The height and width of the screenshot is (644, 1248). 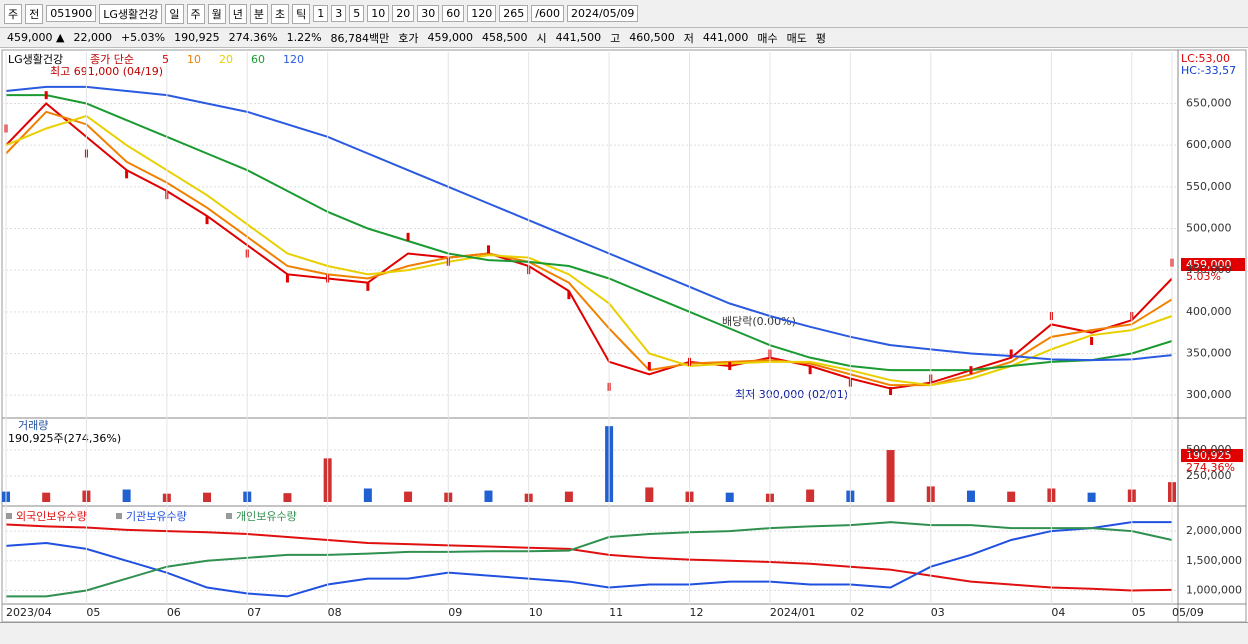 What do you see at coordinates (131, 13) in the screenshot?
I see `toolbar-item: LG생활건강` at bounding box center [131, 13].